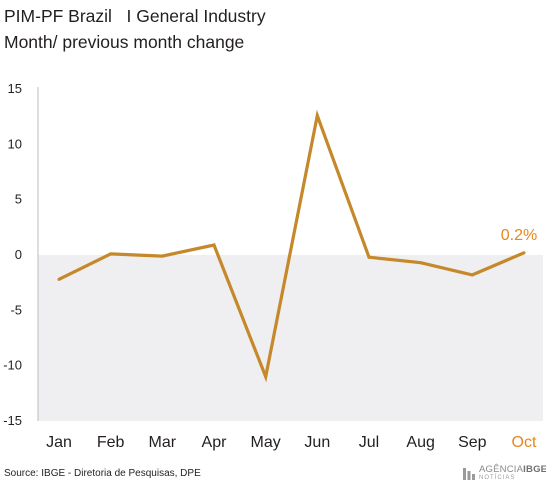  I want to click on agencia-ibge-logo: AGÊNCIAIBGE NOTÍCIAS, so click(504, 474).